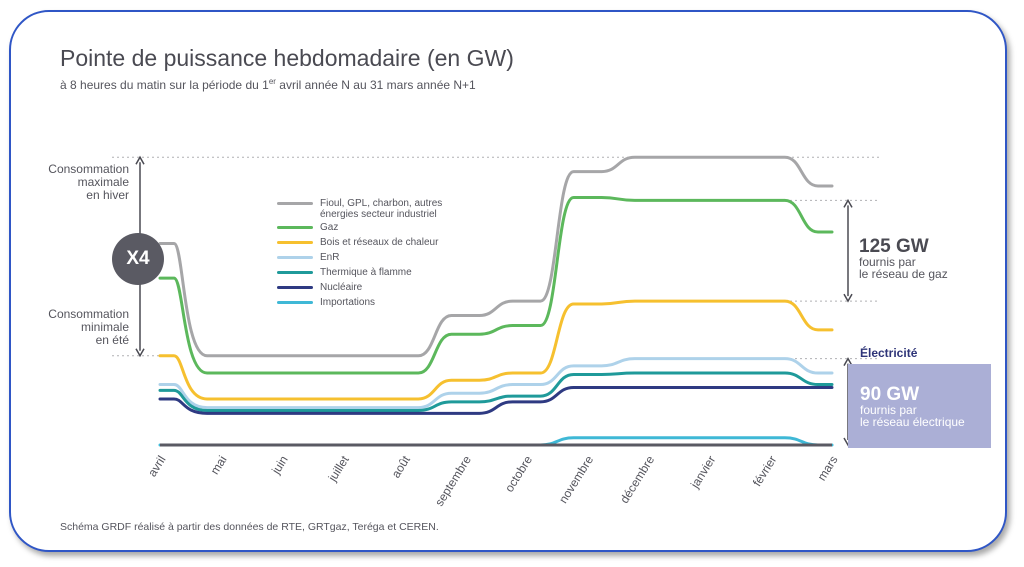  Describe the element at coordinates (702, 472) in the screenshot. I see `x-tick-label-9: janvier` at that location.